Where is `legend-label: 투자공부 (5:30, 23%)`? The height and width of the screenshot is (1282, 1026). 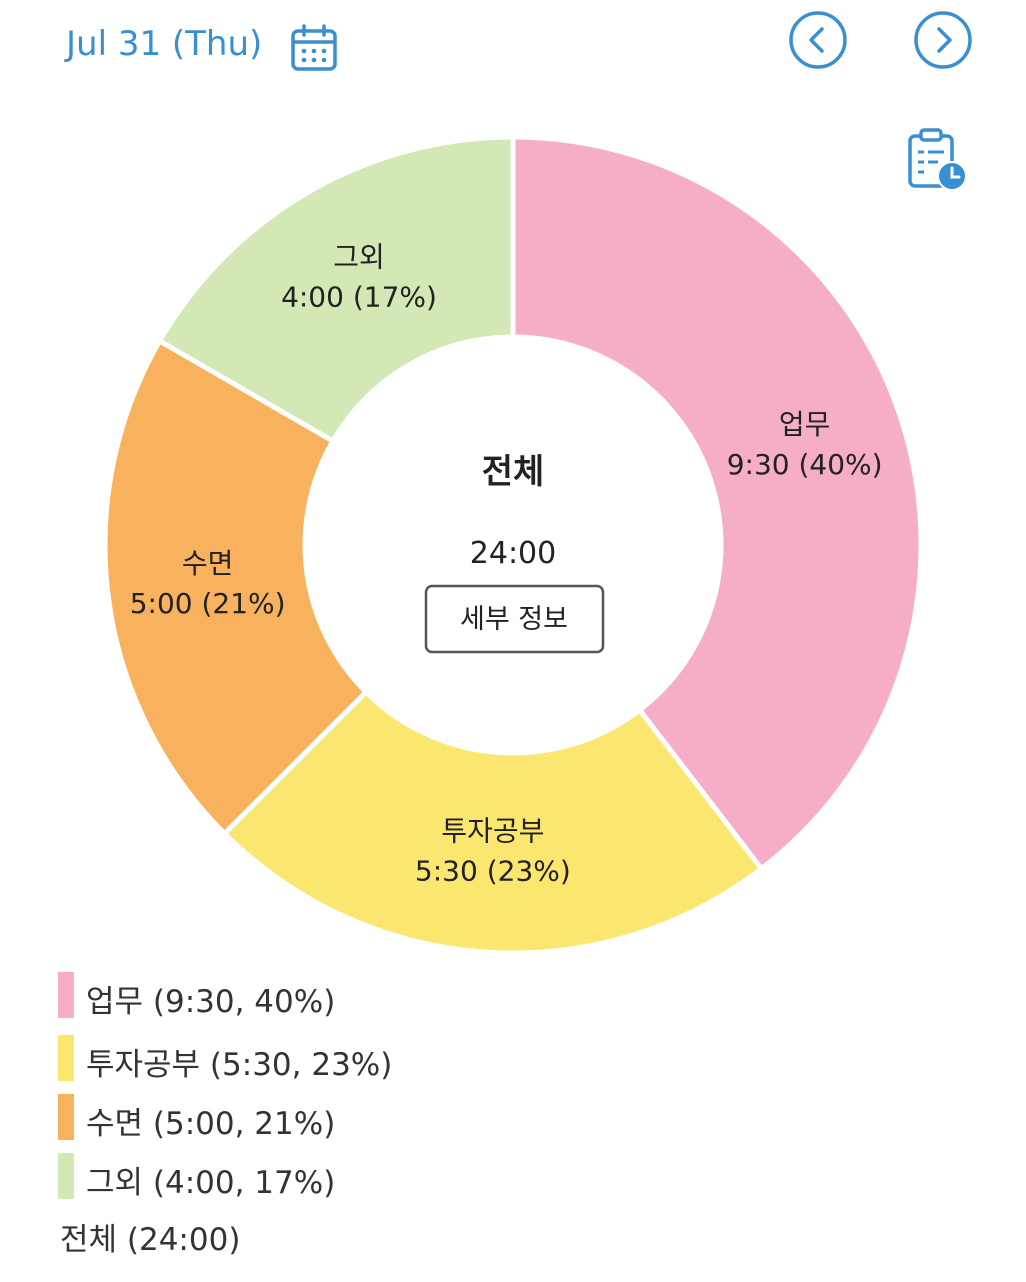 legend-label: 투자공부 (5:30, 23%) is located at coordinates (239, 1065).